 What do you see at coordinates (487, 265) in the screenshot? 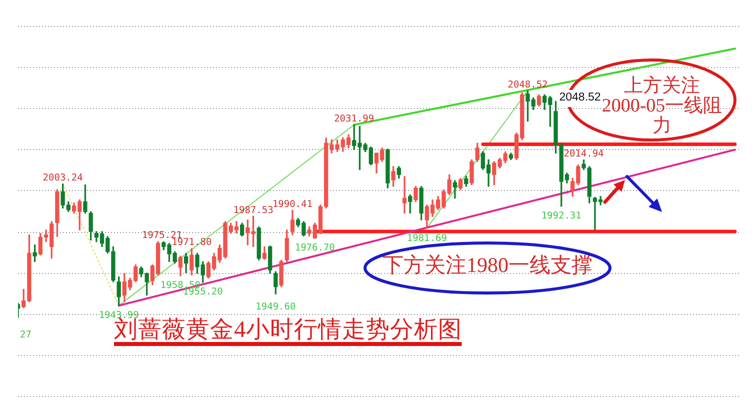
I see `annotation: 下方关注1980一线支撑` at bounding box center [487, 265].